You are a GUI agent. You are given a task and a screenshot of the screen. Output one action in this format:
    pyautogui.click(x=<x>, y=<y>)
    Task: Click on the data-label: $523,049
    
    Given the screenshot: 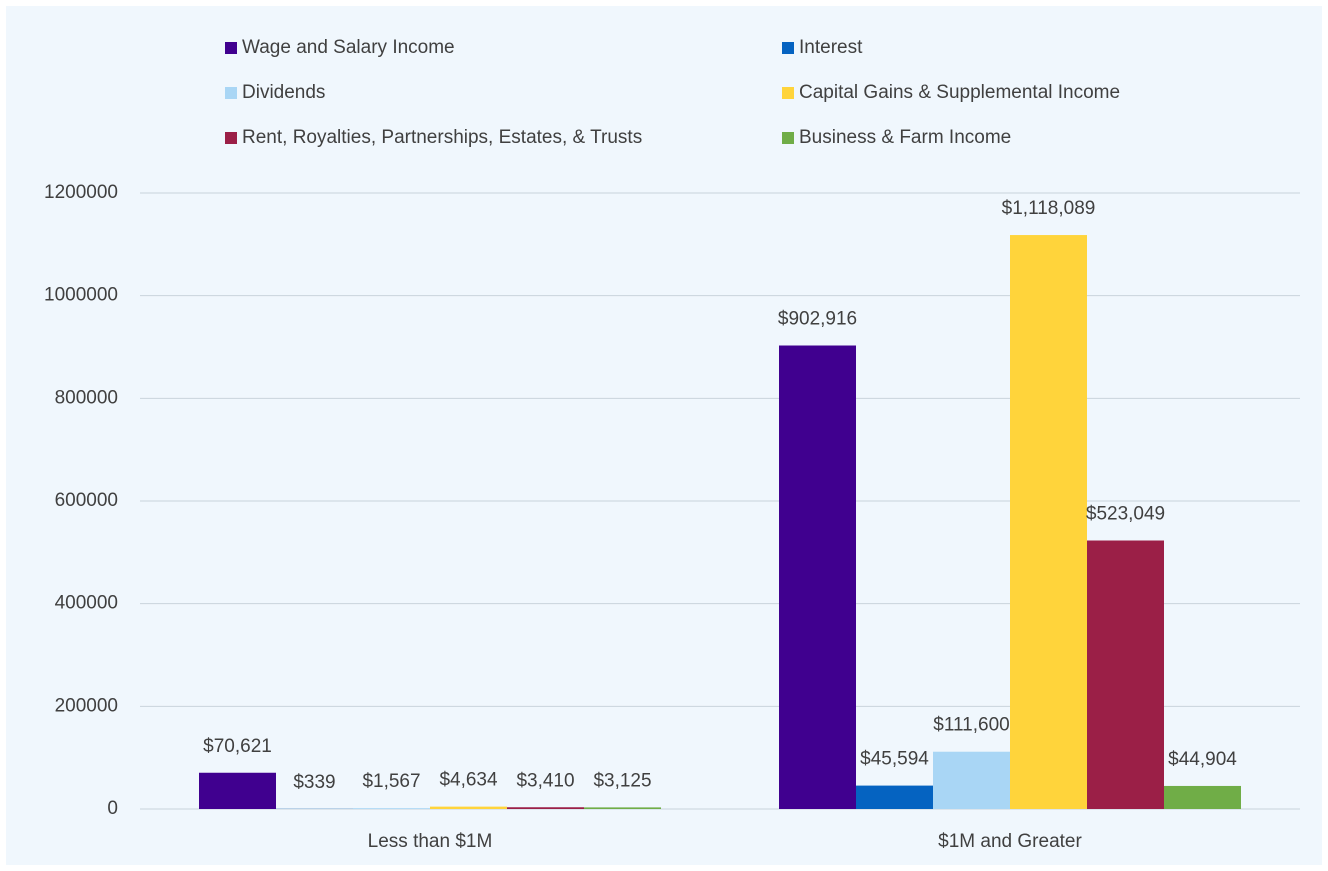 What is the action you would take?
    pyautogui.click(x=1125, y=514)
    